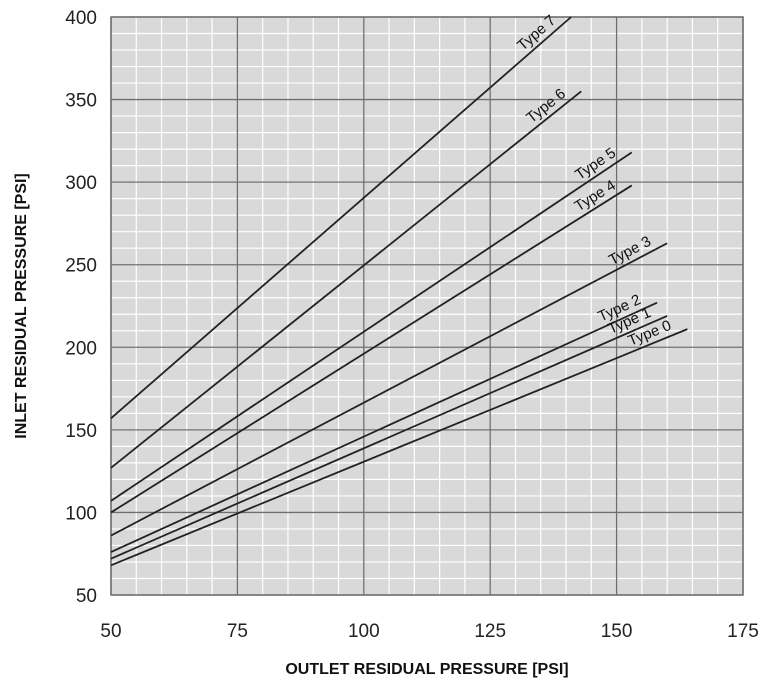  Describe the element at coordinates (81, 183) in the screenshot. I see `y-tick-label: 300` at that location.